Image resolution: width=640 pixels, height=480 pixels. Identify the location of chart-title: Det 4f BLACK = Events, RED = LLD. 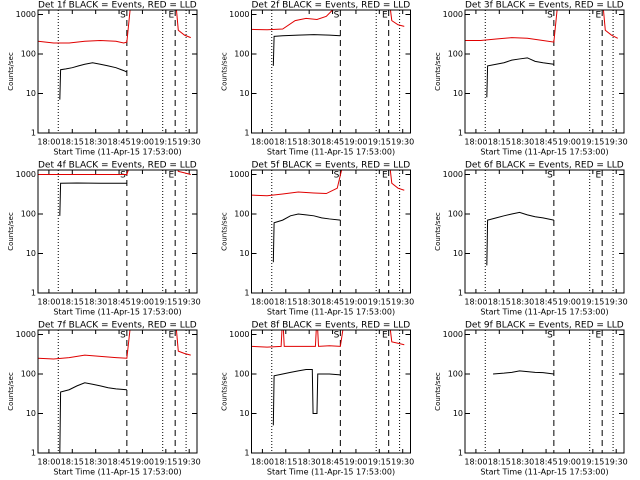
(117, 166).